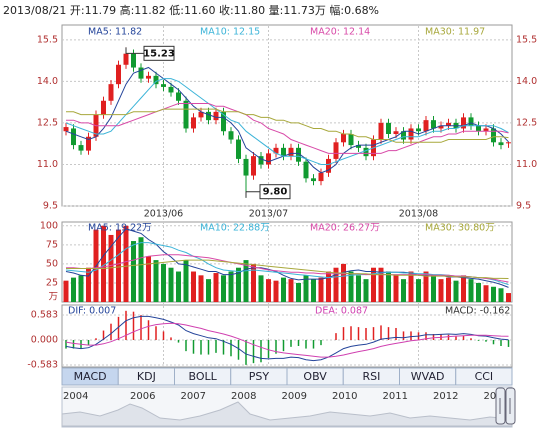 This screenshot has width=538, height=431. I want to click on y-tick-label-right: 15.5, so click(526, 39).